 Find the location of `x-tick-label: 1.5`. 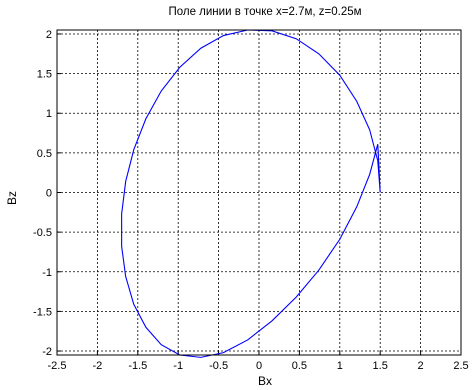

x-tick-label: 1.5 is located at coordinates (380, 366).